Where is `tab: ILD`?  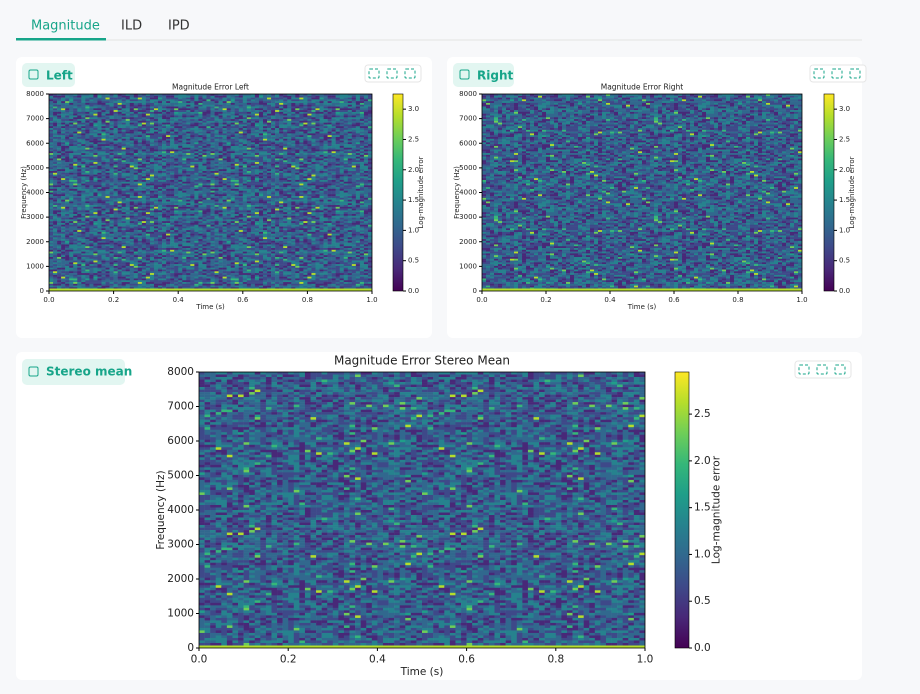
tab: ILD is located at coordinates (131, 26).